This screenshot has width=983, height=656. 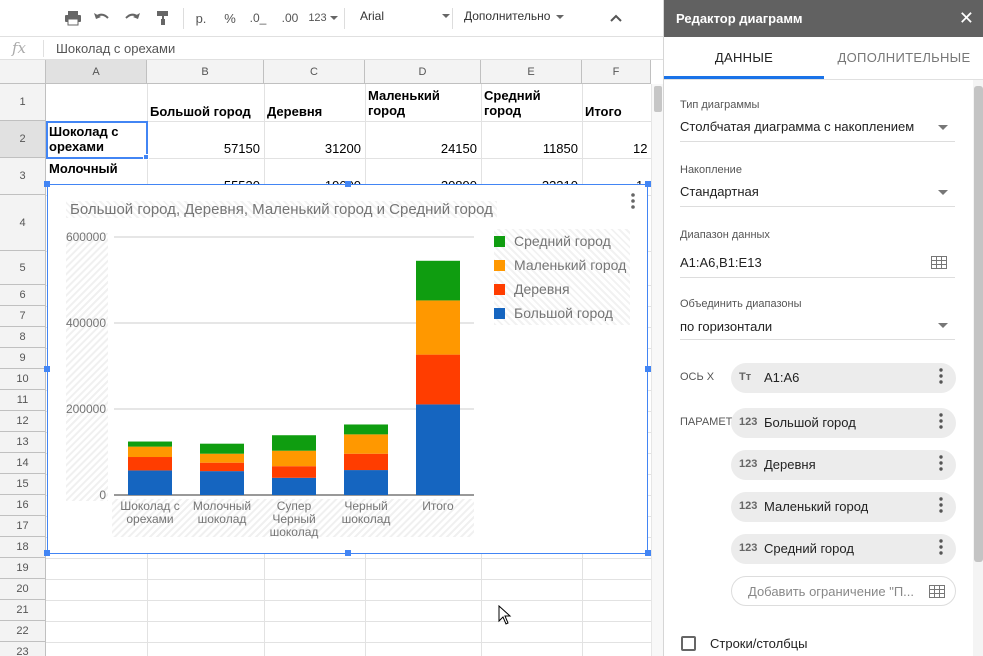 I want to click on select-all-corner, so click(x=23, y=72).